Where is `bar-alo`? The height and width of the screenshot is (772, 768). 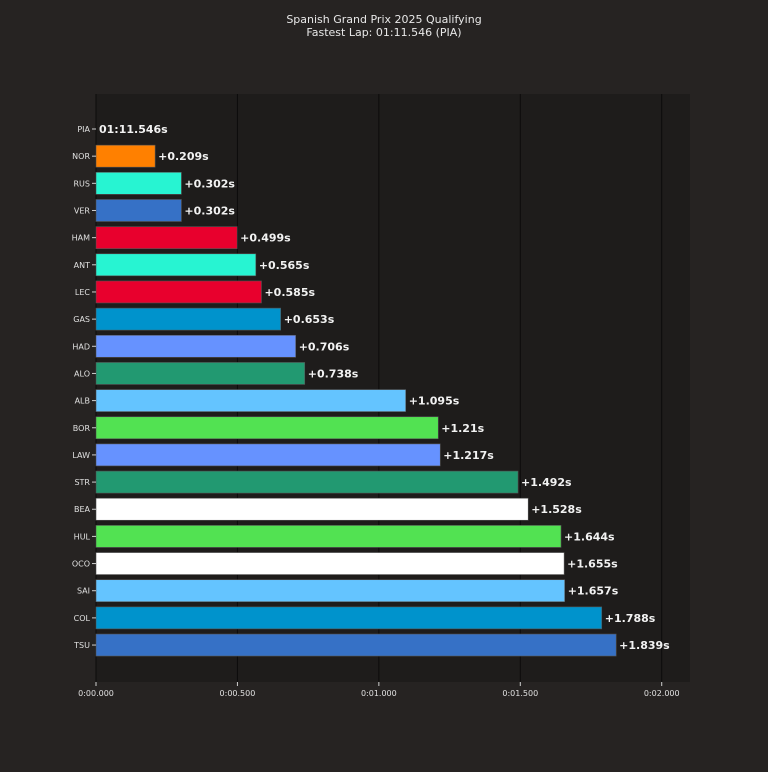
bar-alo is located at coordinates (200, 373).